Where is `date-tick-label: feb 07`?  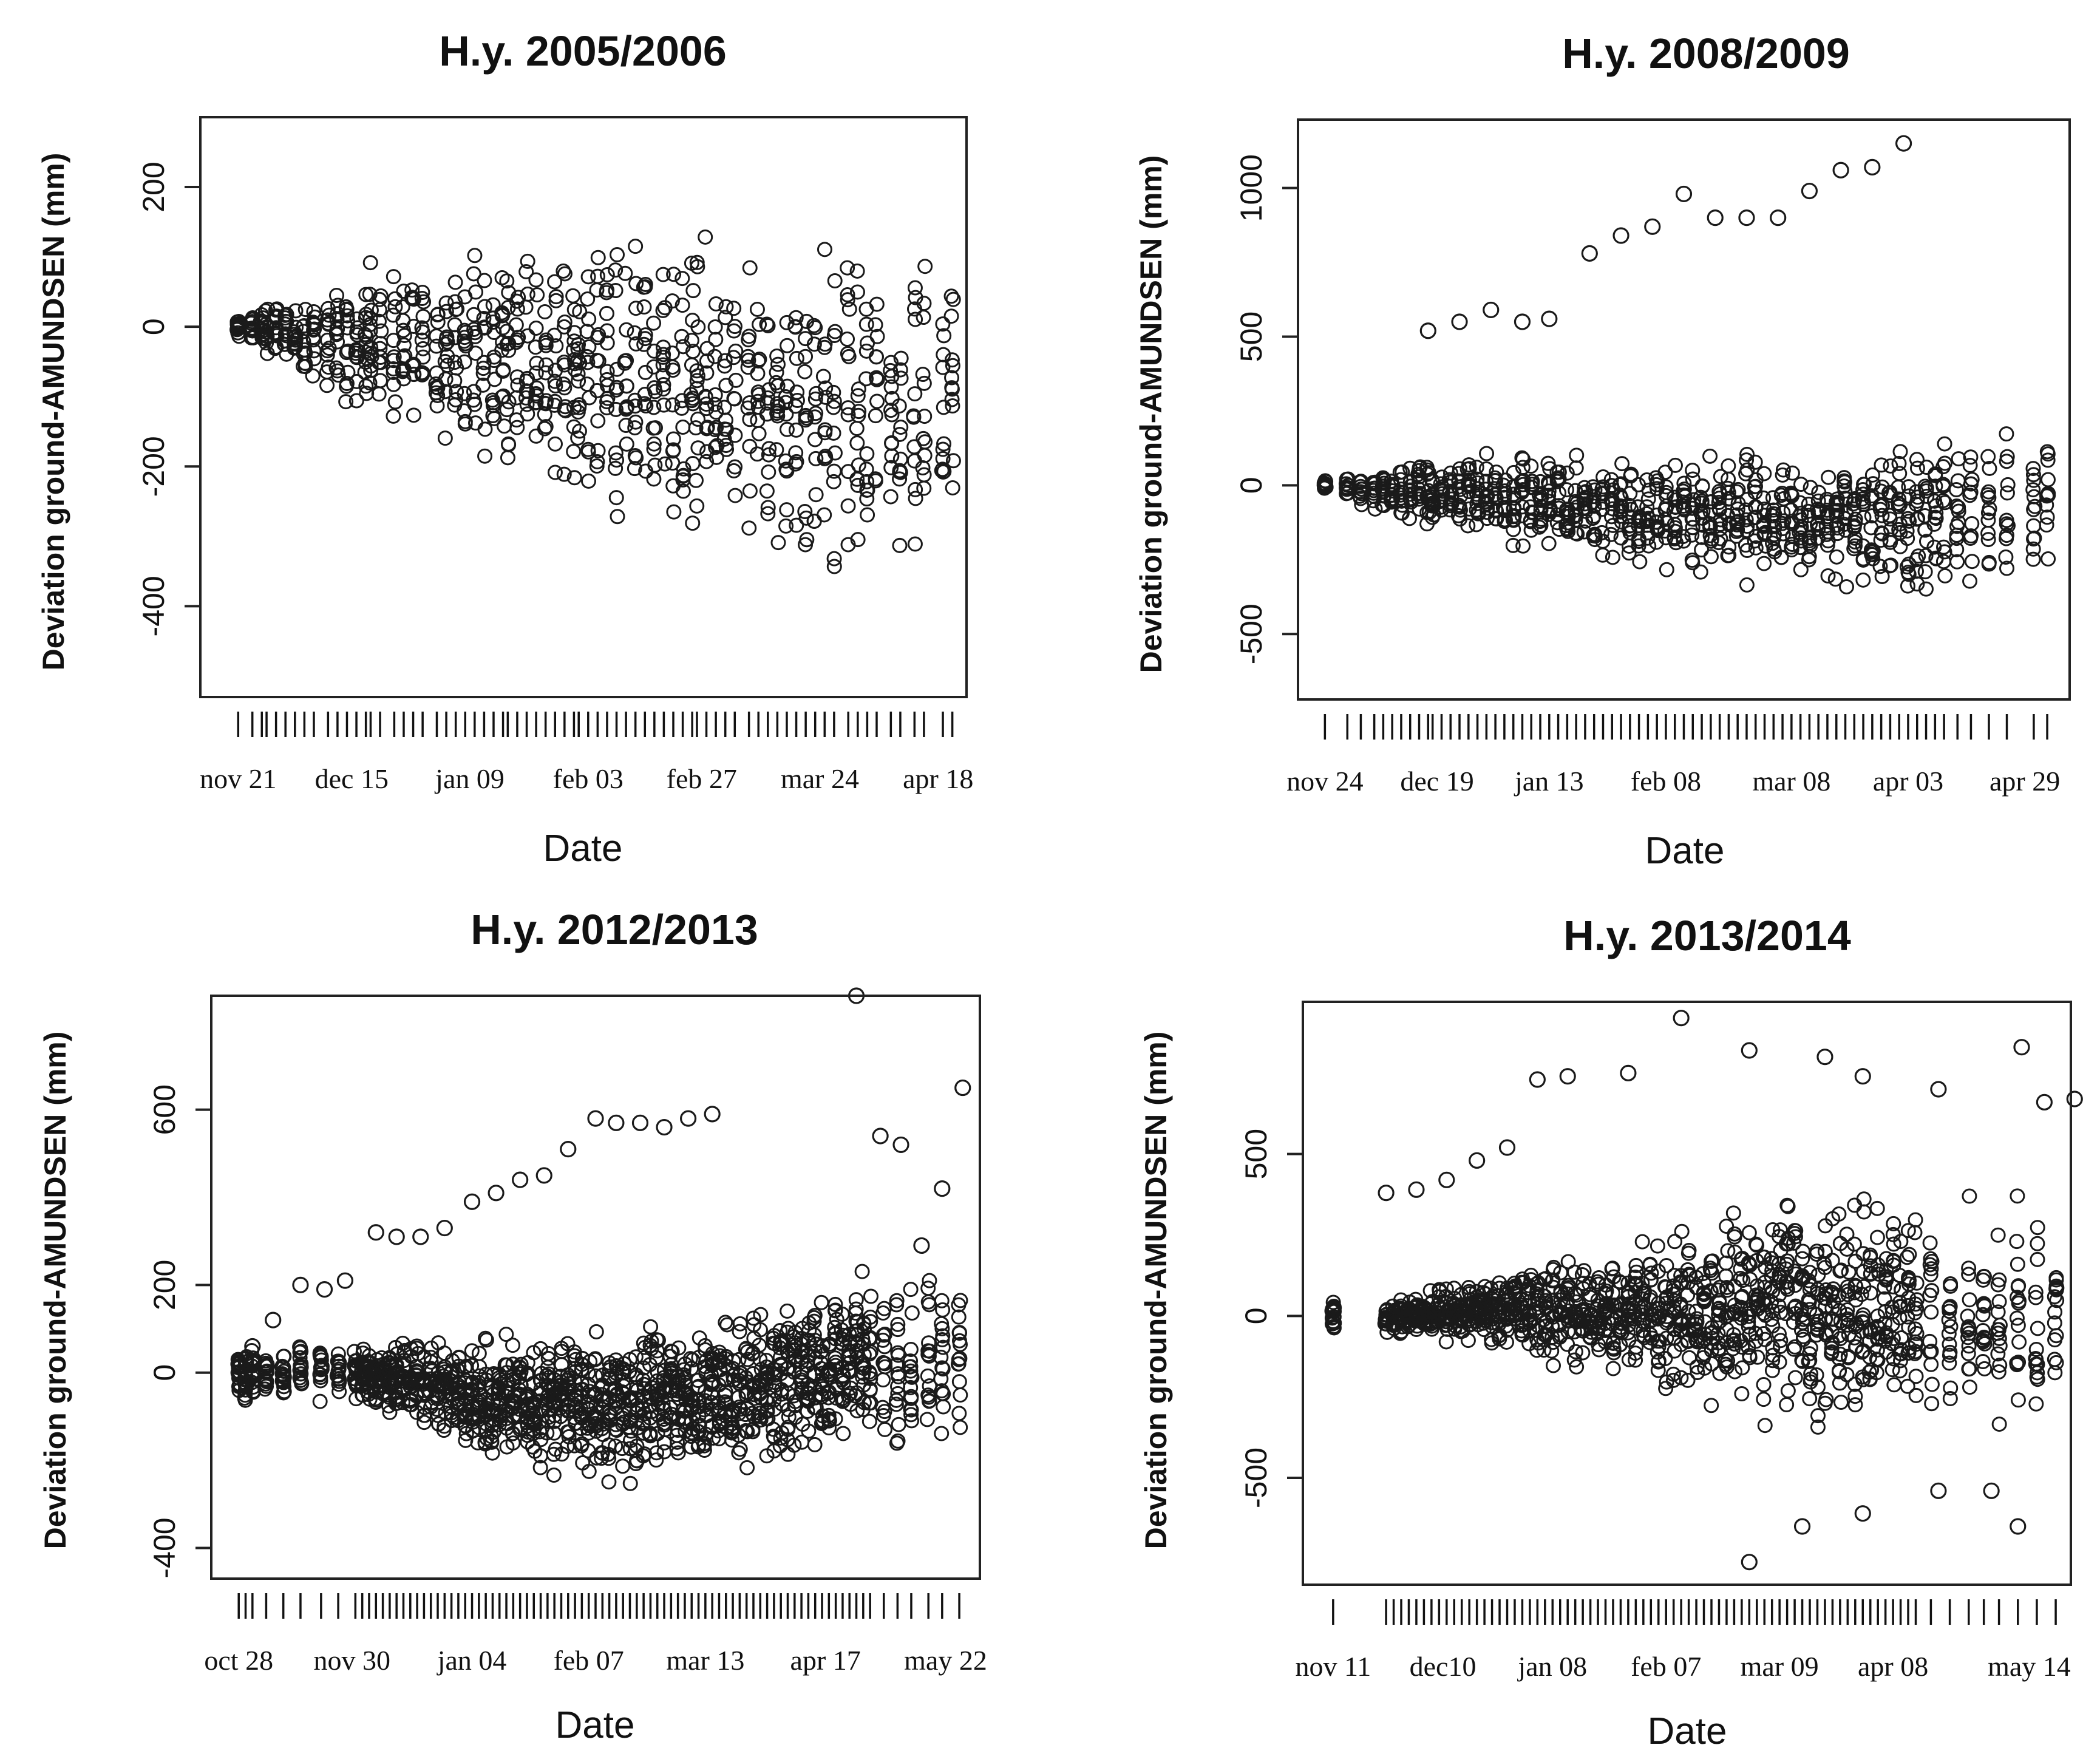
date-tick-label: feb 07 is located at coordinates (1666, 1666).